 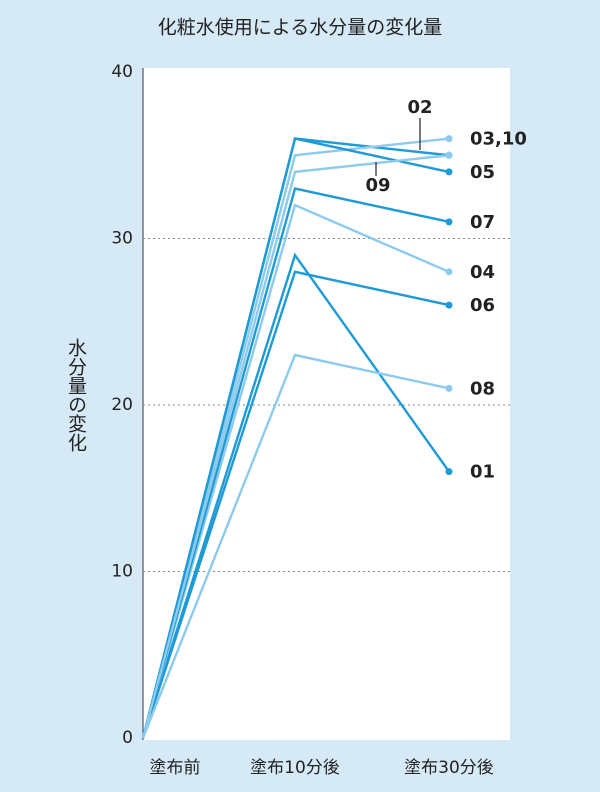 I want to click on series-label: 08, so click(x=482, y=388).